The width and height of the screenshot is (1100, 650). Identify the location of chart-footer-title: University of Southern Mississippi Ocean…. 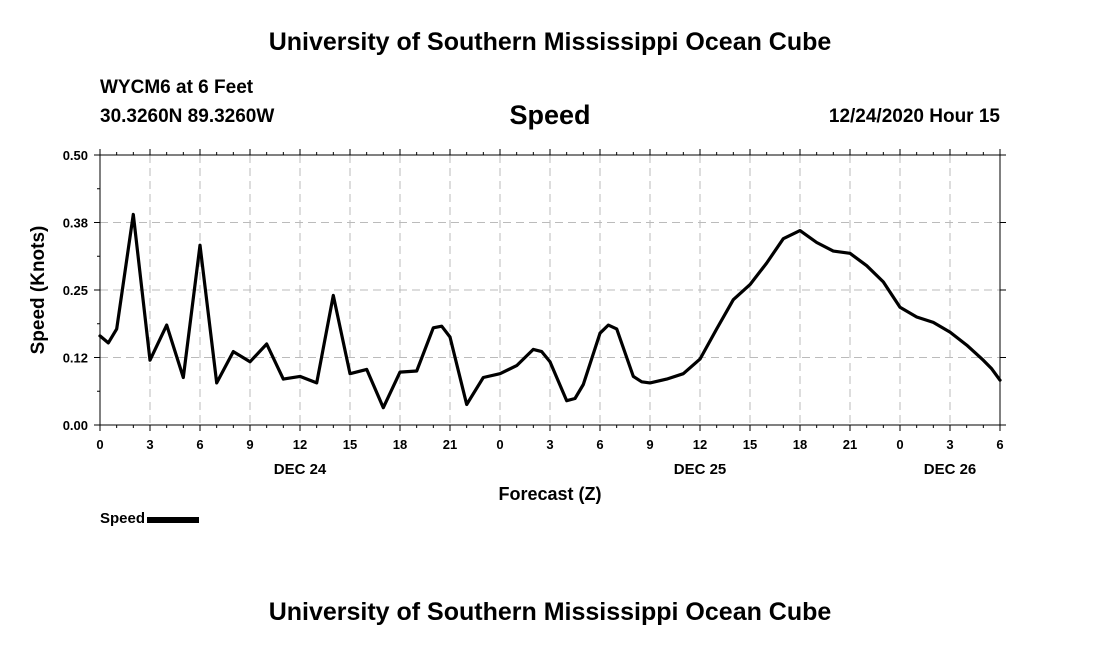
(550, 612).